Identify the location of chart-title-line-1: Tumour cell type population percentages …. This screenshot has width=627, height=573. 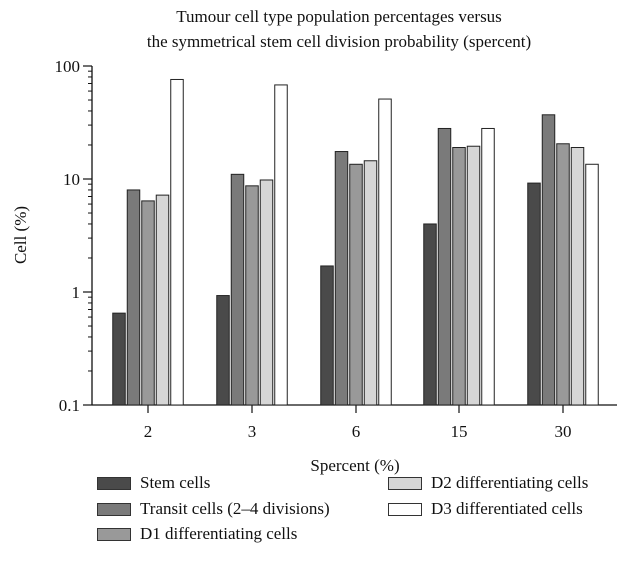
(339, 16).